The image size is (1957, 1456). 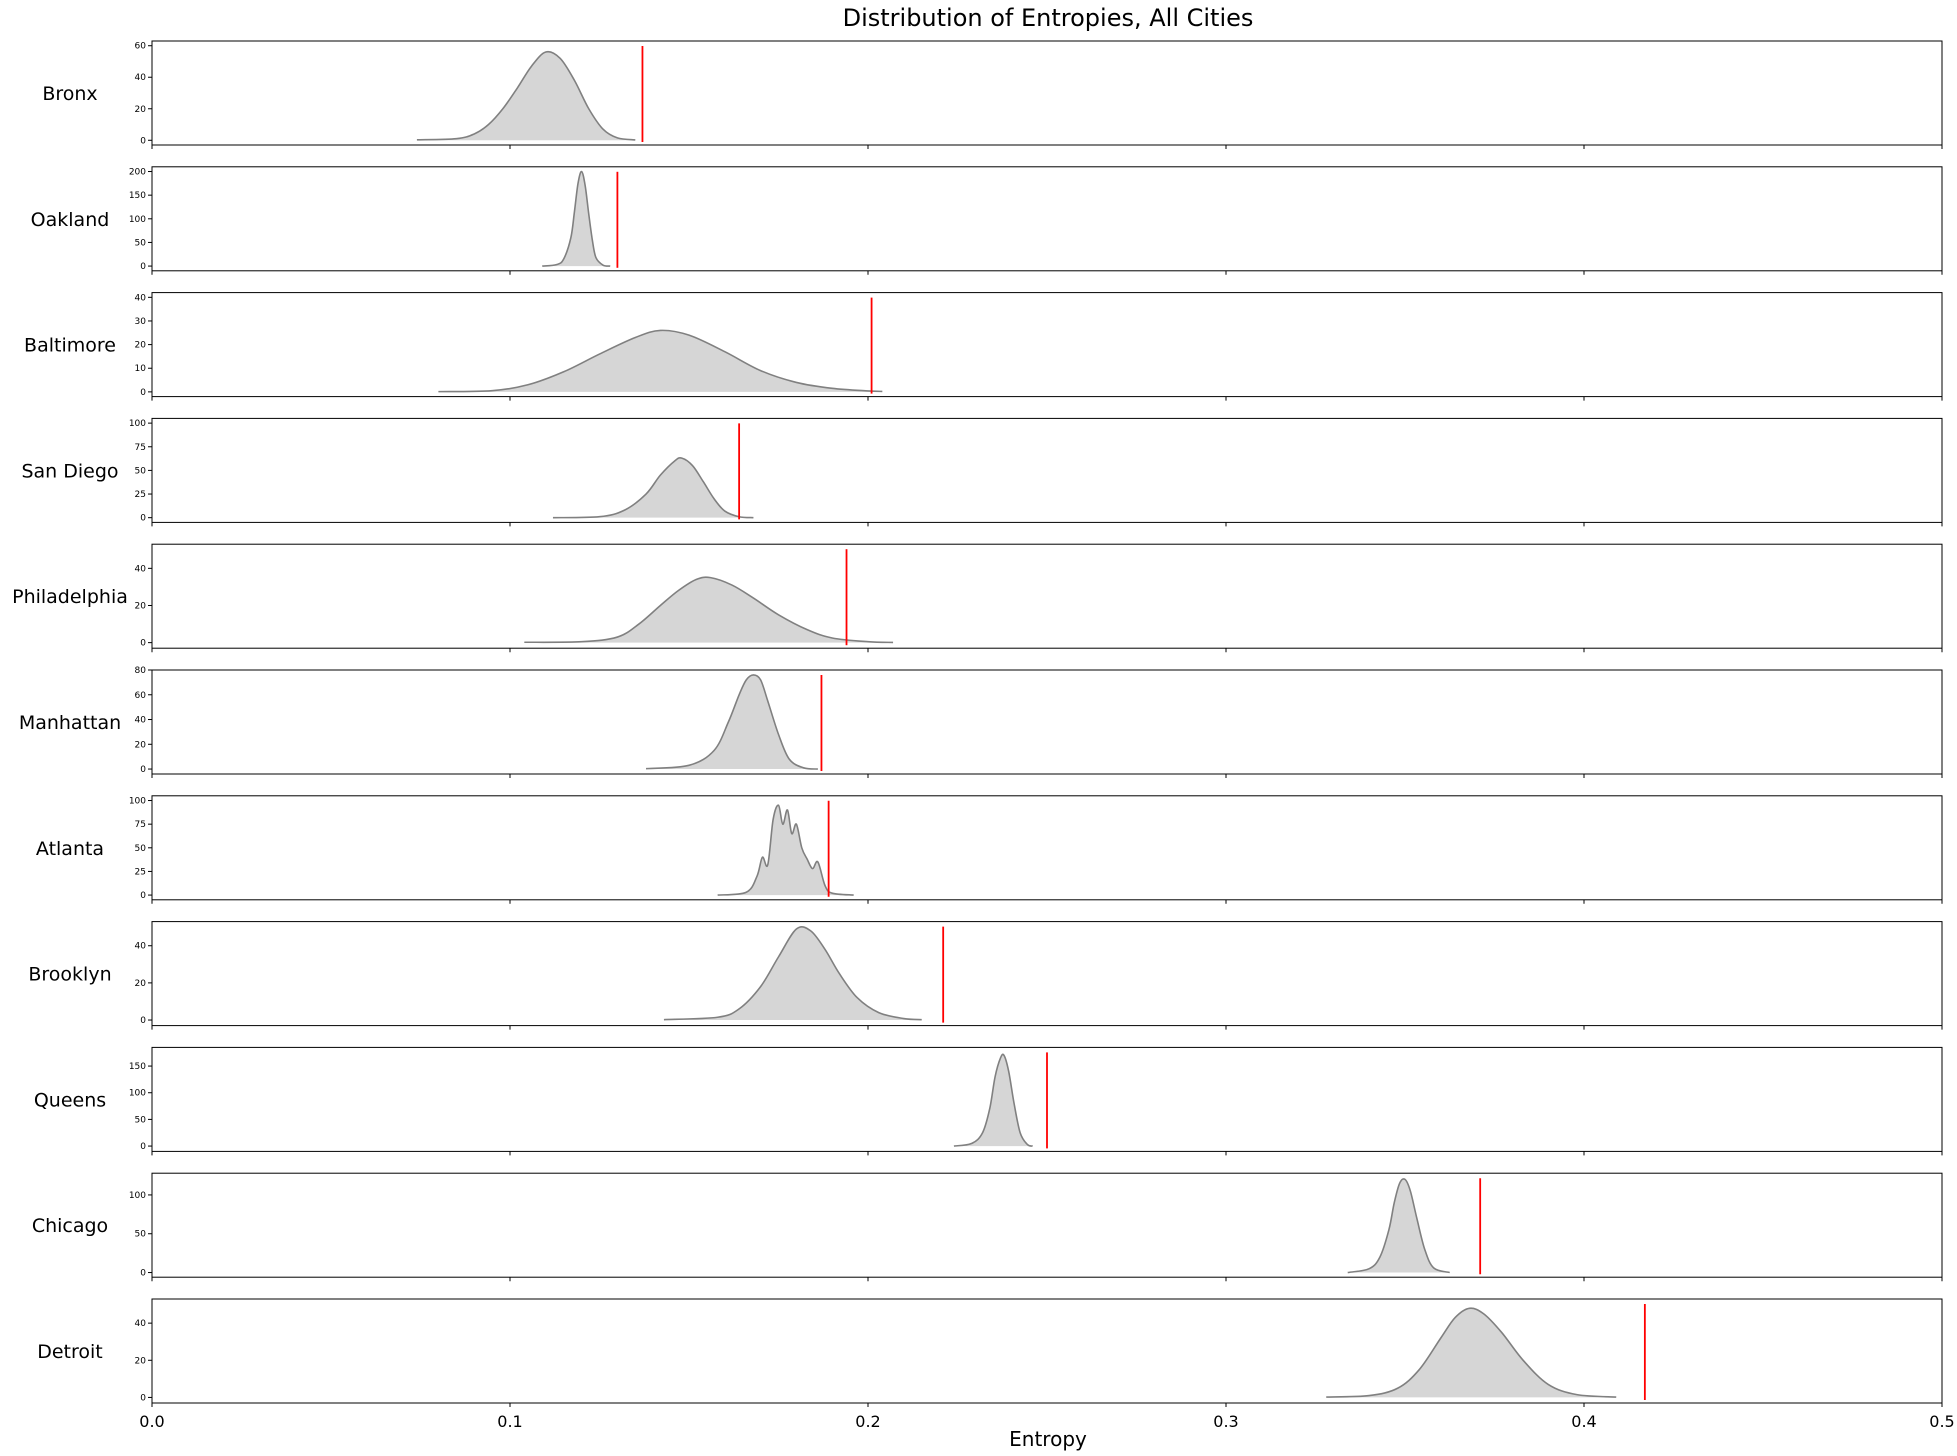 What do you see at coordinates (137, 173) in the screenshot?
I see `y-tick-label: 200` at bounding box center [137, 173].